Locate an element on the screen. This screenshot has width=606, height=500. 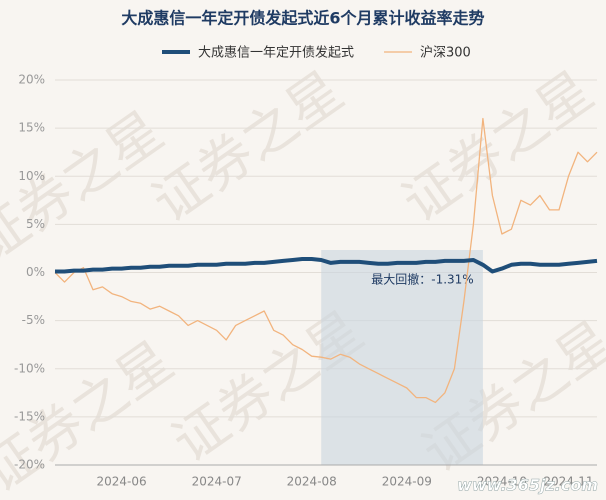
y-tick-label: 10% is located at coordinates (31, 176).